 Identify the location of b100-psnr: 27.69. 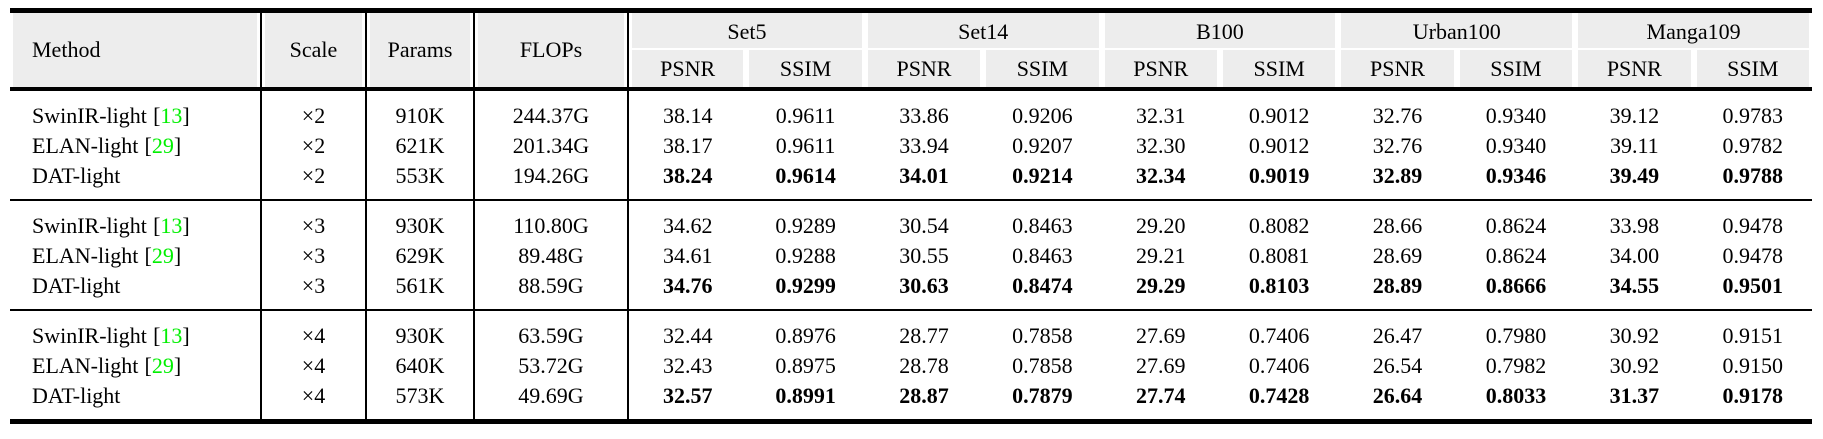
(1161, 365).